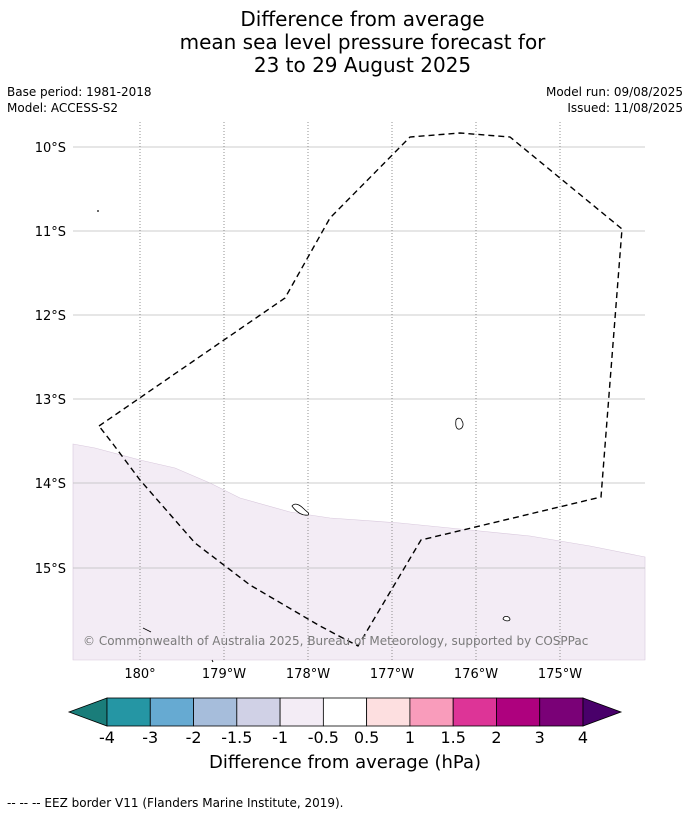 The width and height of the screenshot is (690, 816). What do you see at coordinates (280, 737) in the screenshot?
I see `colorbar-tick-label: -1` at bounding box center [280, 737].